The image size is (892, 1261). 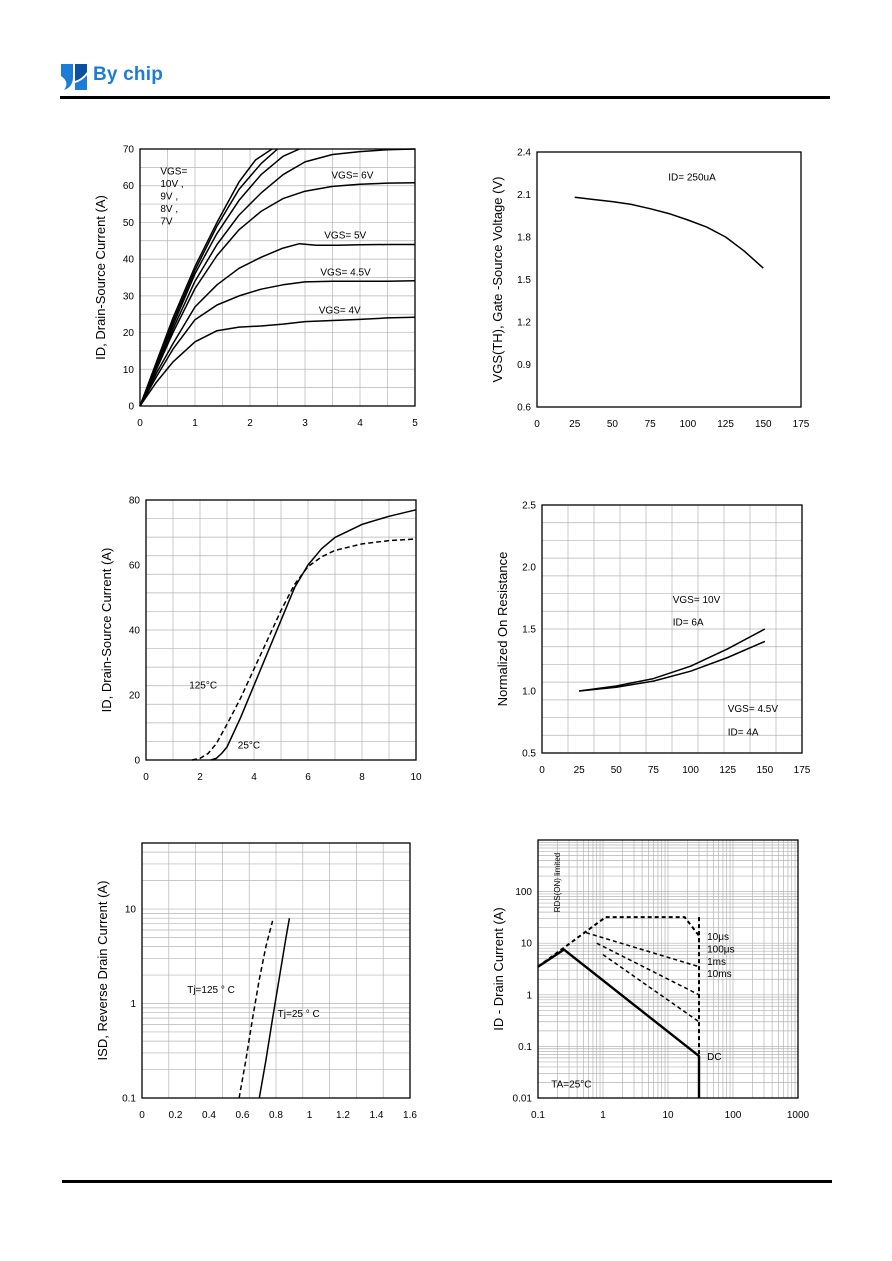 What do you see at coordinates (529, 692) in the screenshot?
I see `y-tick-label: 1.0` at bounding box center [529, 692].